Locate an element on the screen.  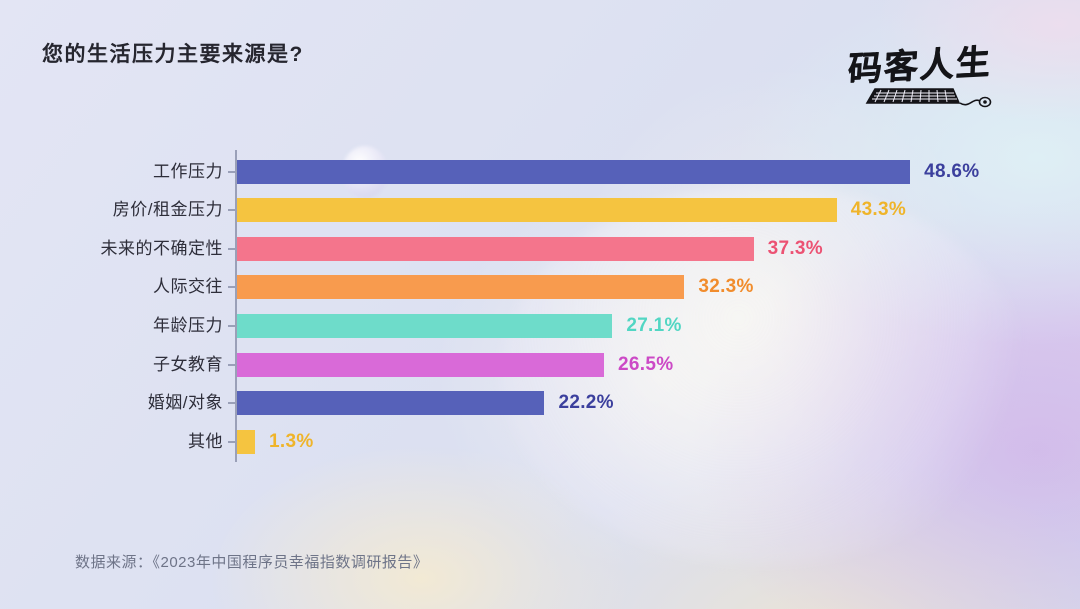
bar-row: 未来的不确定性 37.3% is located at coordinates (579, 248).